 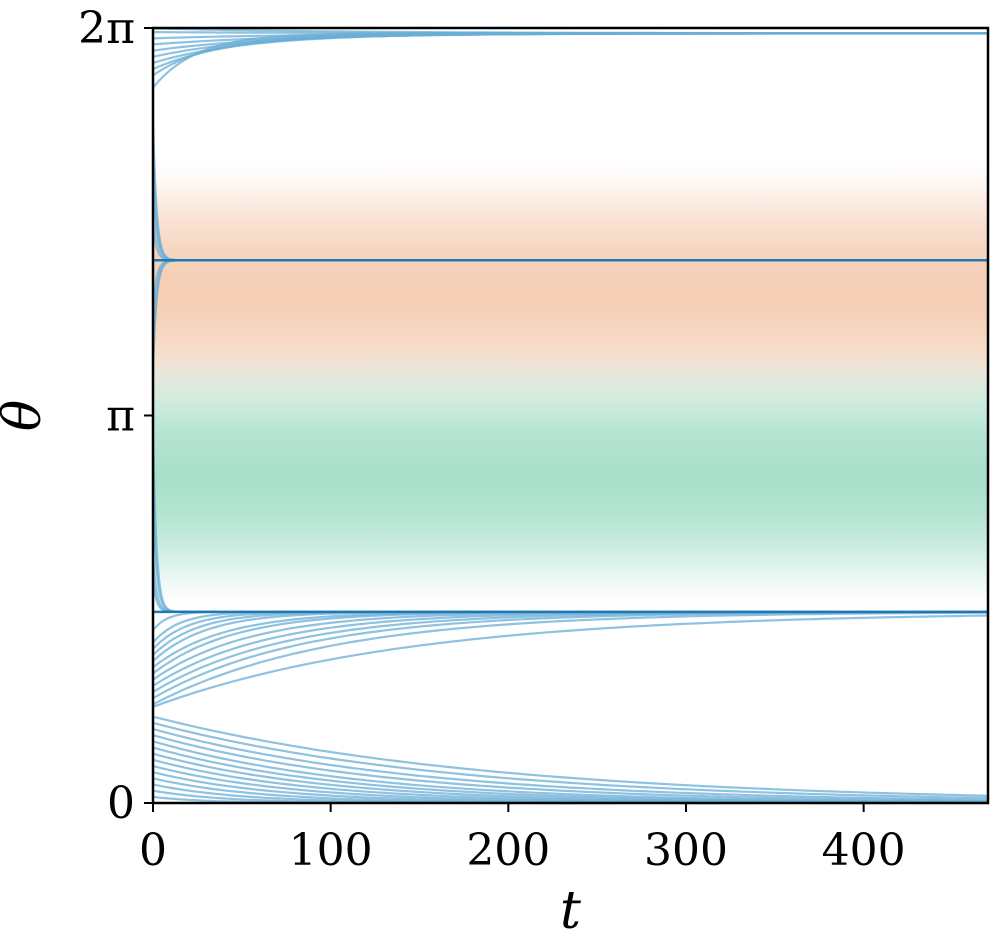 I want to click on x-tick-label: 300, so click(x=686, y=850).